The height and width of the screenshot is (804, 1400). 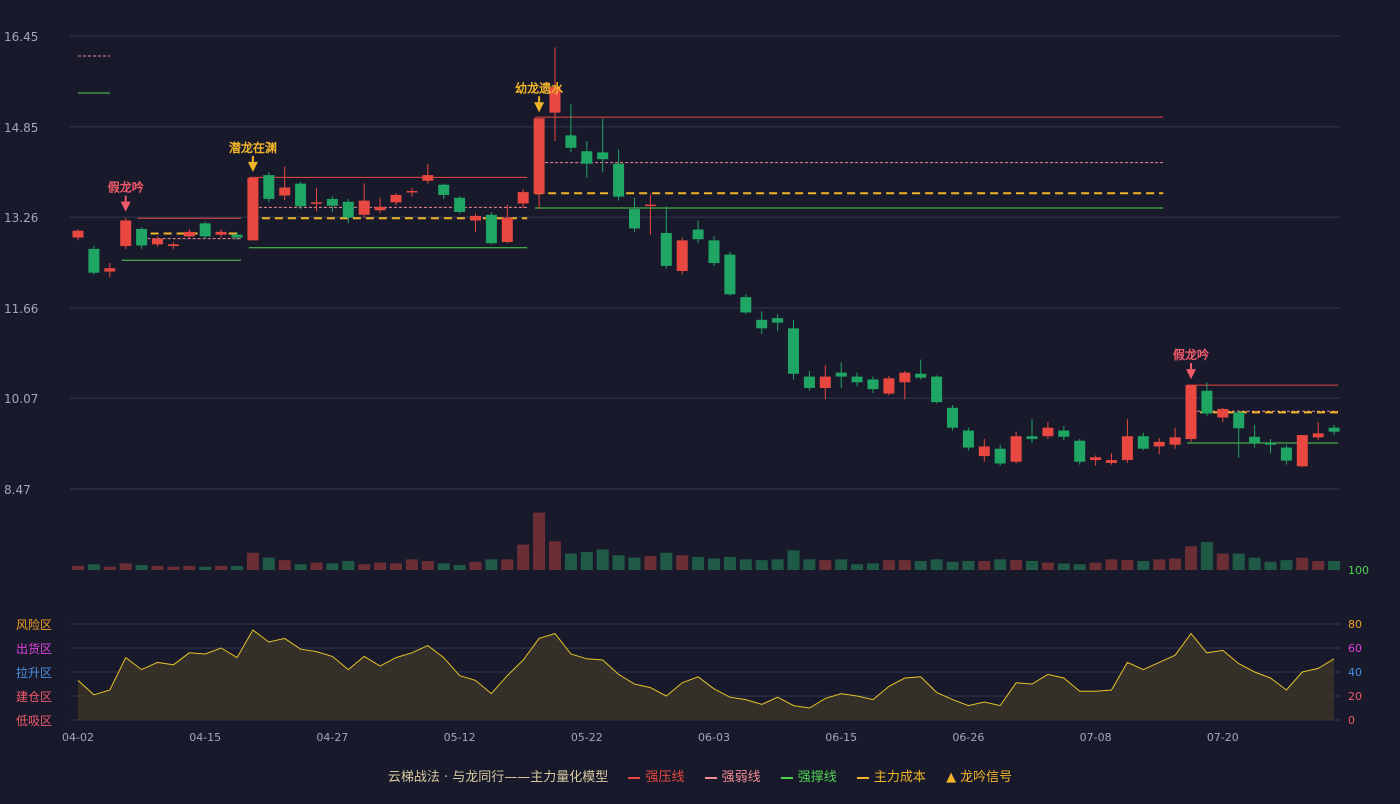 What do you see at coordinates (1355, 672) in the screenshot?
I see `osc-tick-label: 40` at bounding box center [1355, 672].